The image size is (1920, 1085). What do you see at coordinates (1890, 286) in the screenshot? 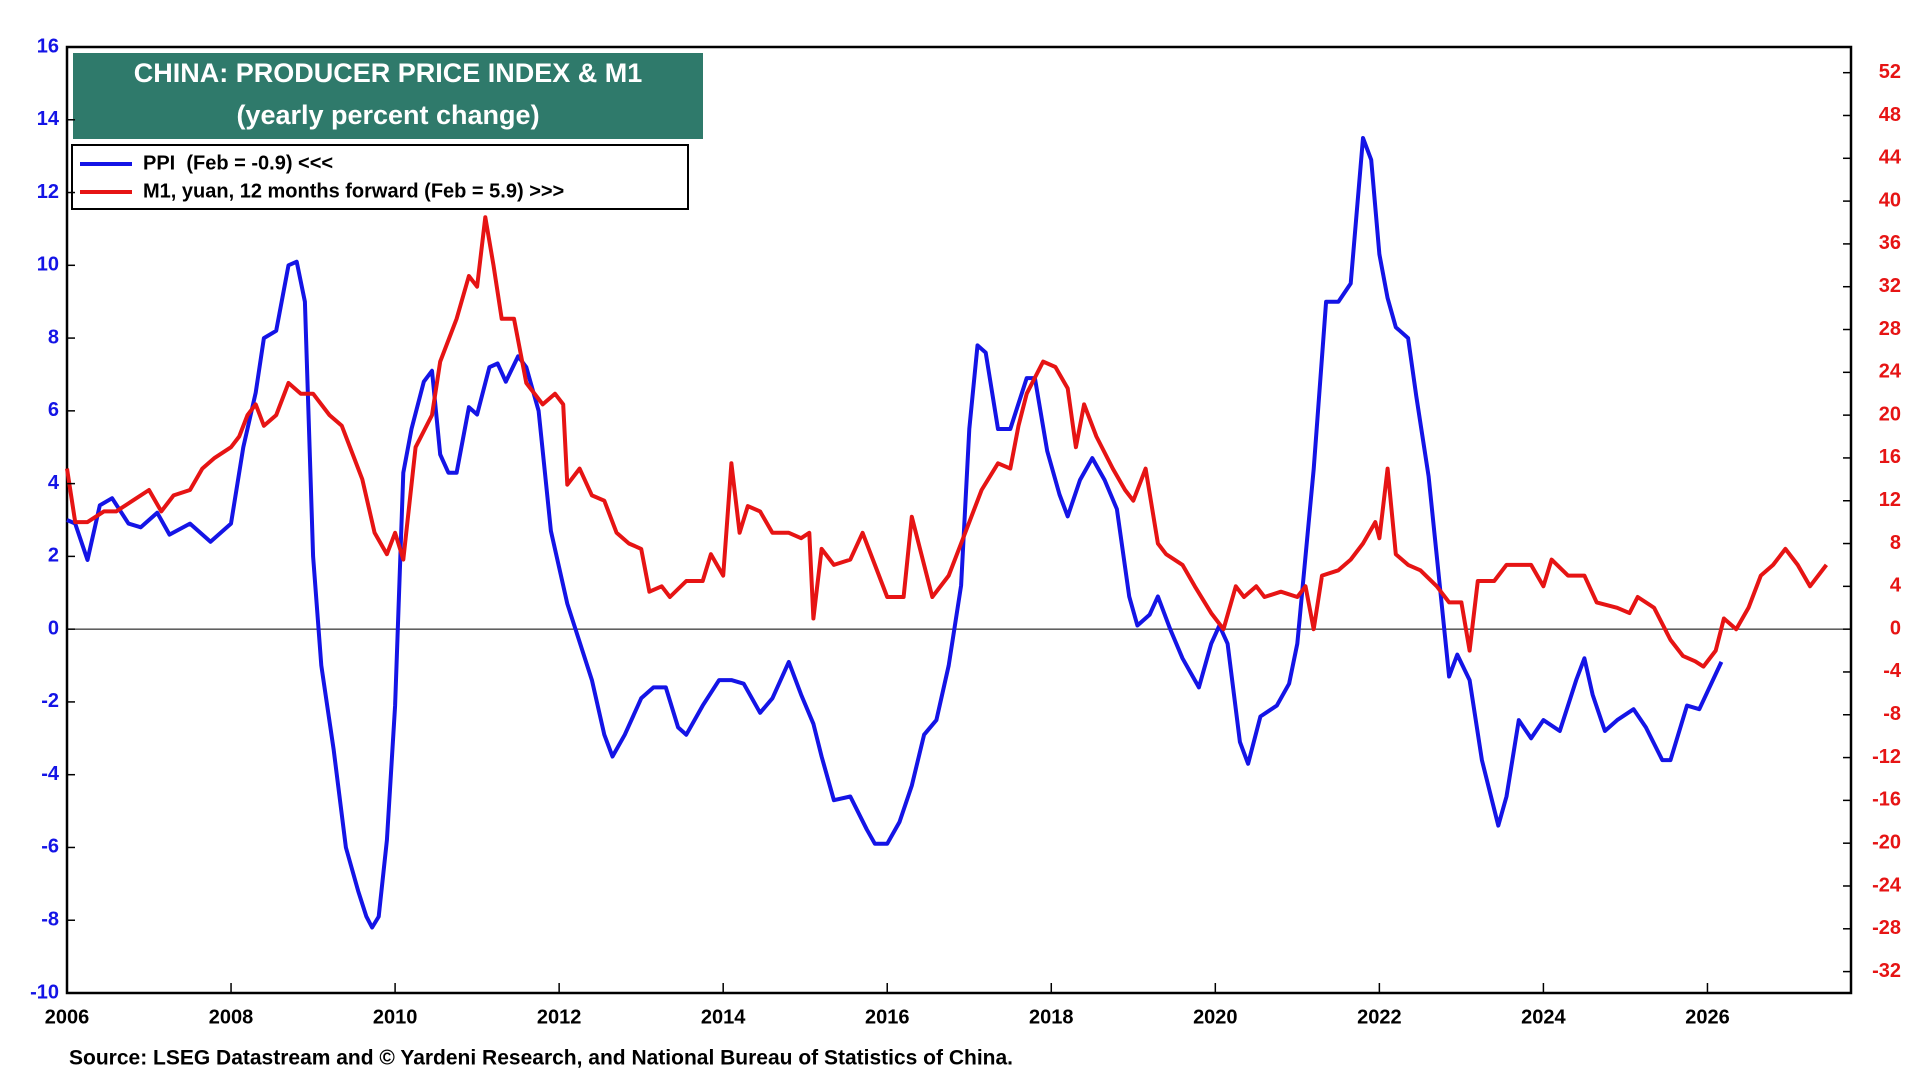
I see `y2-tick-label: 32` at bounding box center [1890, 286].